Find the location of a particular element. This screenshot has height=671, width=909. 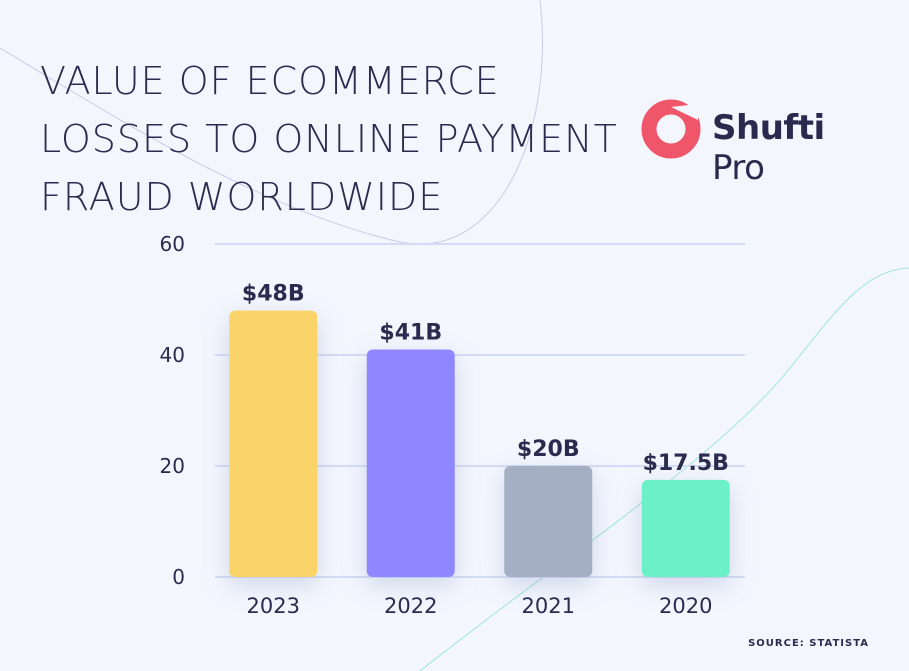

x-category-label: 2021 is located at coordinates (548, 606).